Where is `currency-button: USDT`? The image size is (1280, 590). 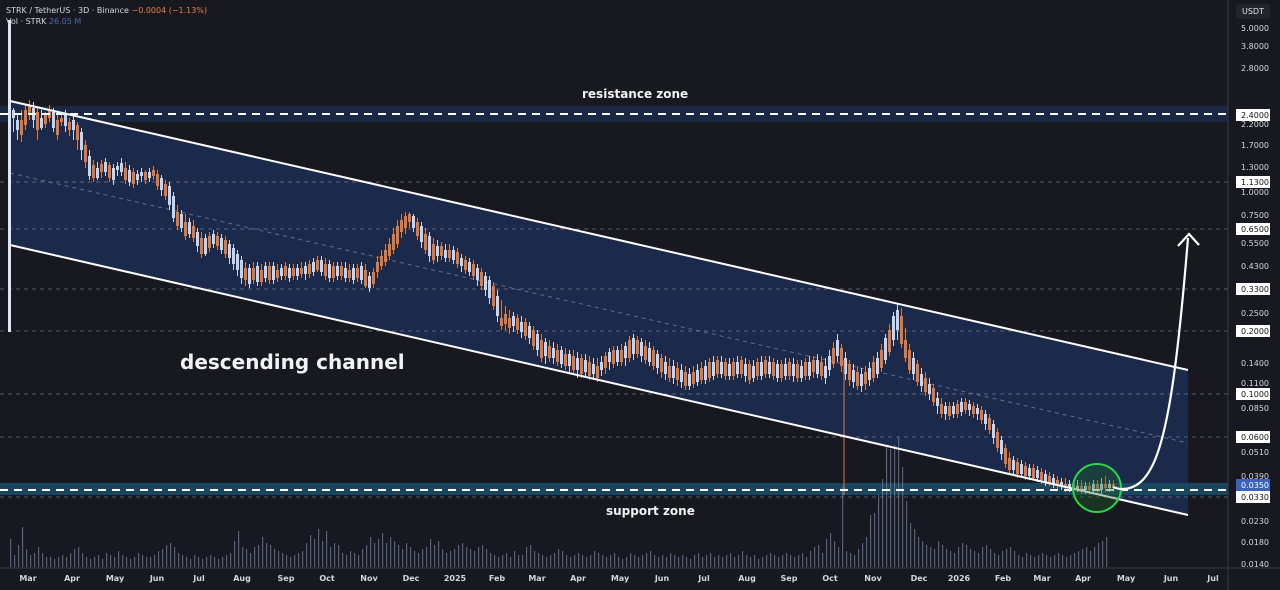
currency-button: USDT is located at coordinates (1253, 11).